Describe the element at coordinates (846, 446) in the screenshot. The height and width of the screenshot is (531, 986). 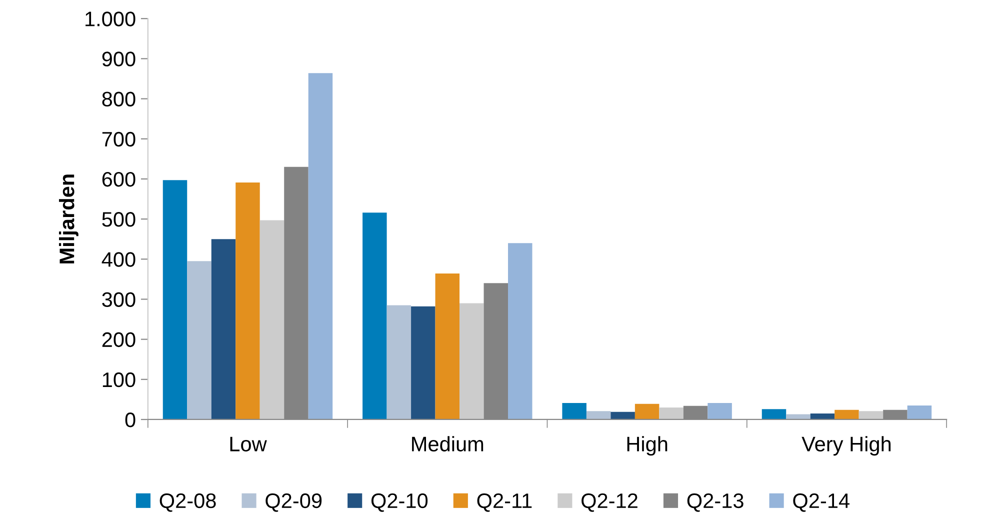
I see `x-tick-label: Very High` at that location.